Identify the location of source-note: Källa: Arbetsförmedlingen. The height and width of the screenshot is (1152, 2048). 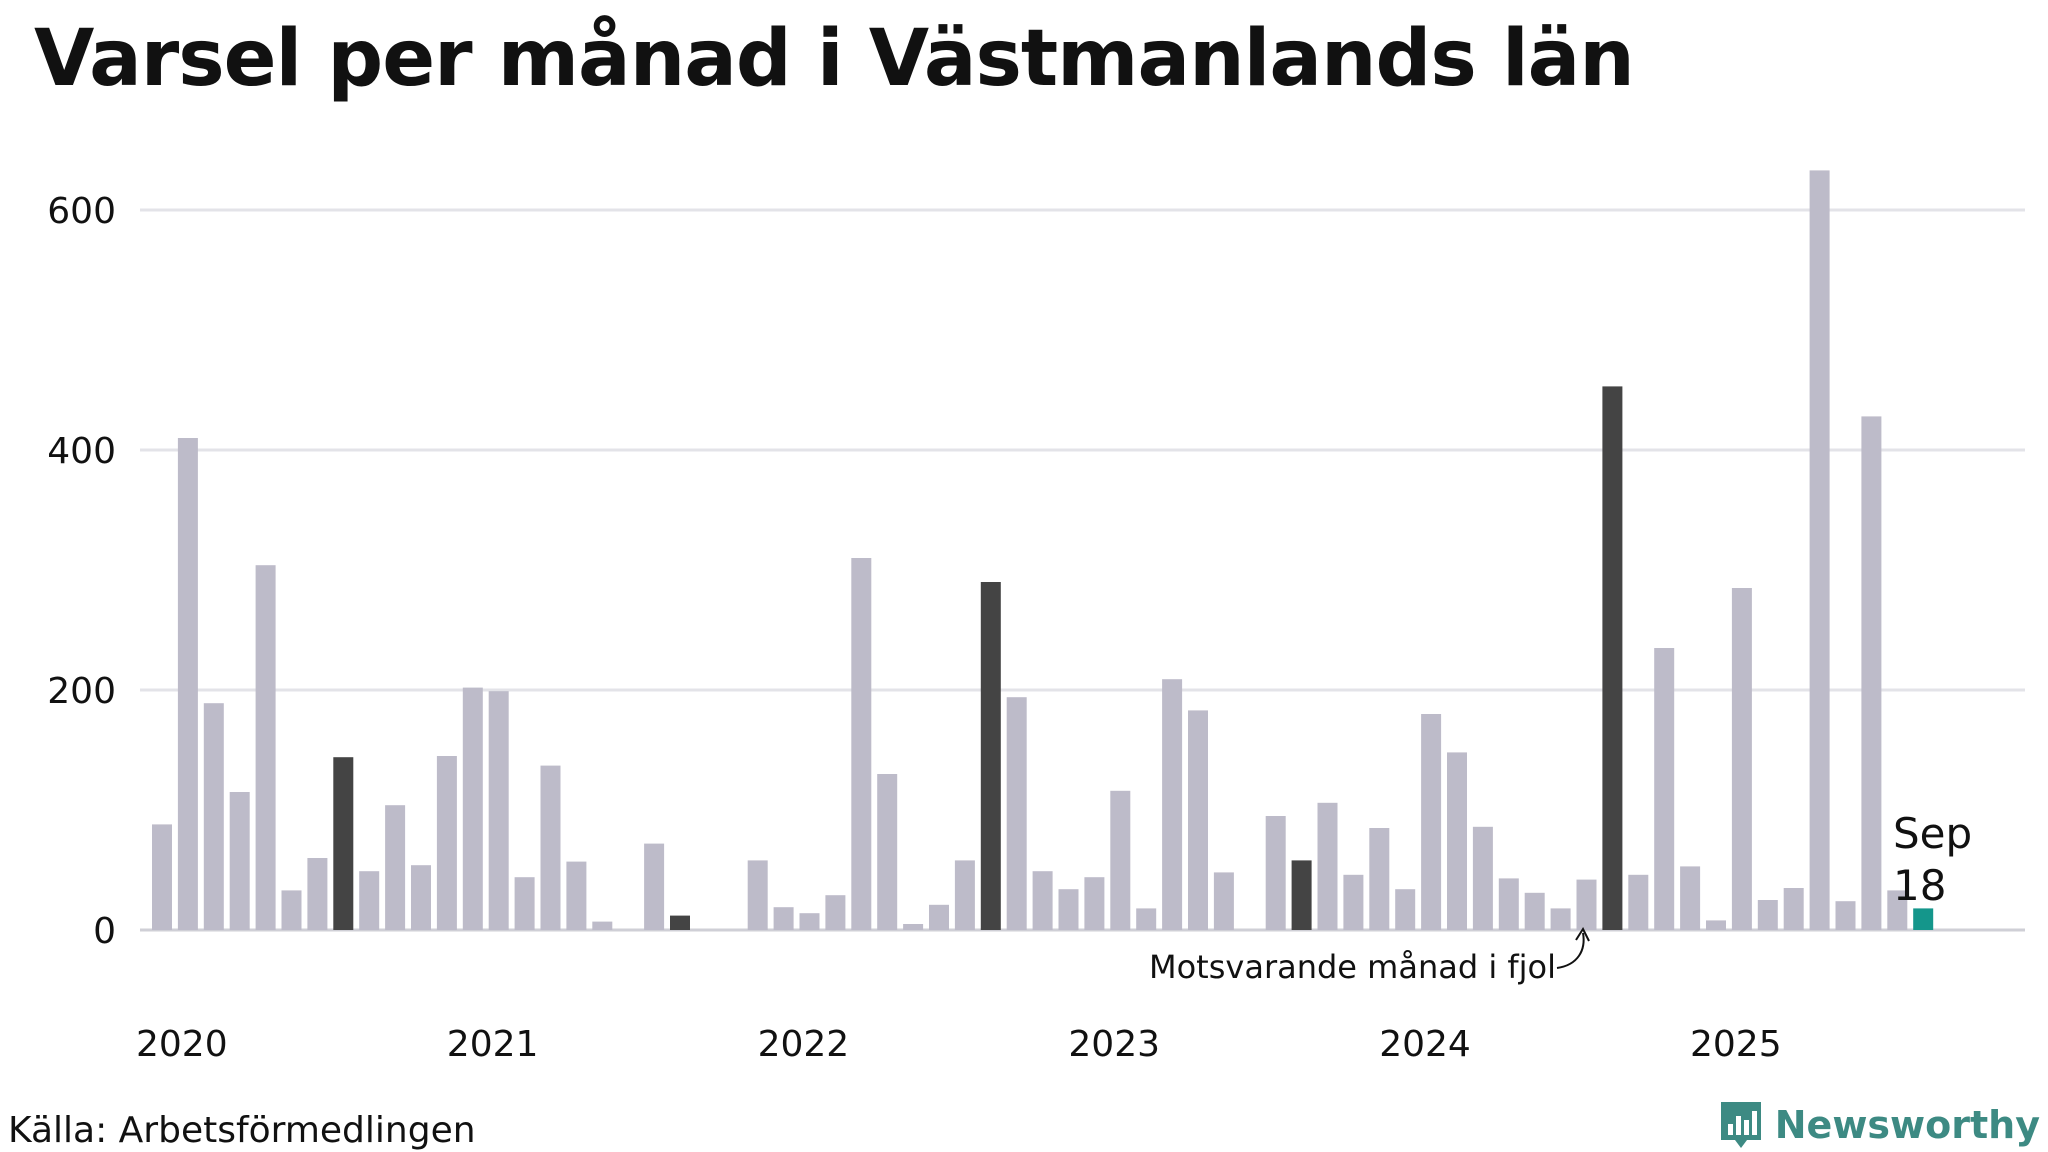
(242, 1130).